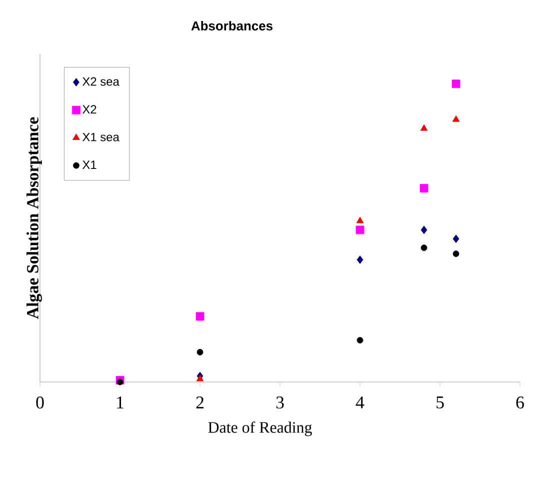  I want to click on x-tick-label: 4, so click(360, 402).